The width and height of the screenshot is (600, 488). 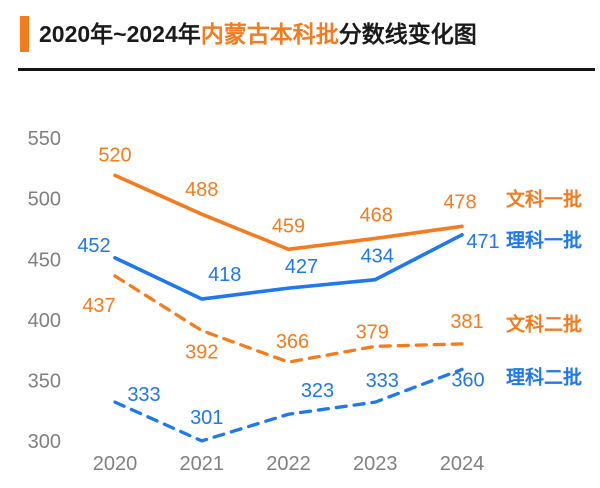 I want to click on title-suffix: 分数线变化图, so click(x=407, y=34).